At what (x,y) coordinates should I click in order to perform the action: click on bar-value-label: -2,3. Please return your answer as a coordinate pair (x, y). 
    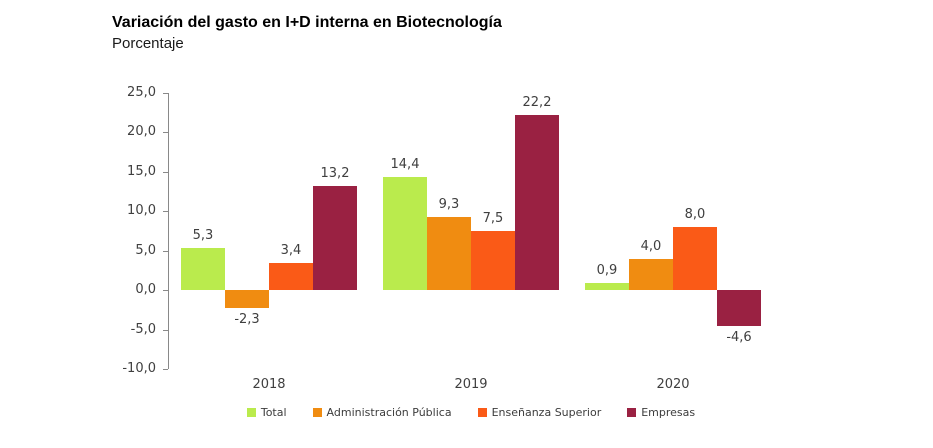
    Looking at the image, I should click on (247, 320).